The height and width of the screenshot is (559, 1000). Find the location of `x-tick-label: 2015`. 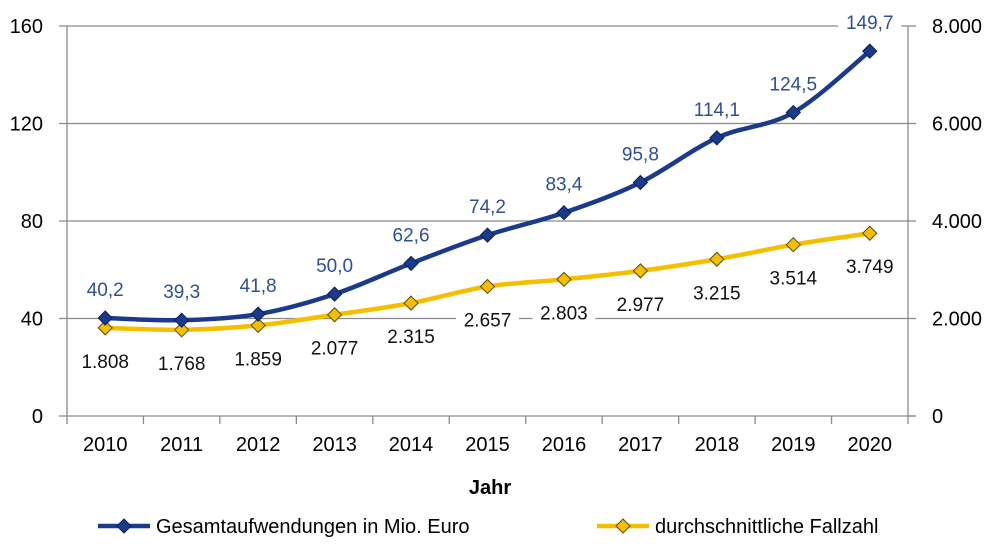

x-tick-label: 2015 is located at coordinates (487, 445).